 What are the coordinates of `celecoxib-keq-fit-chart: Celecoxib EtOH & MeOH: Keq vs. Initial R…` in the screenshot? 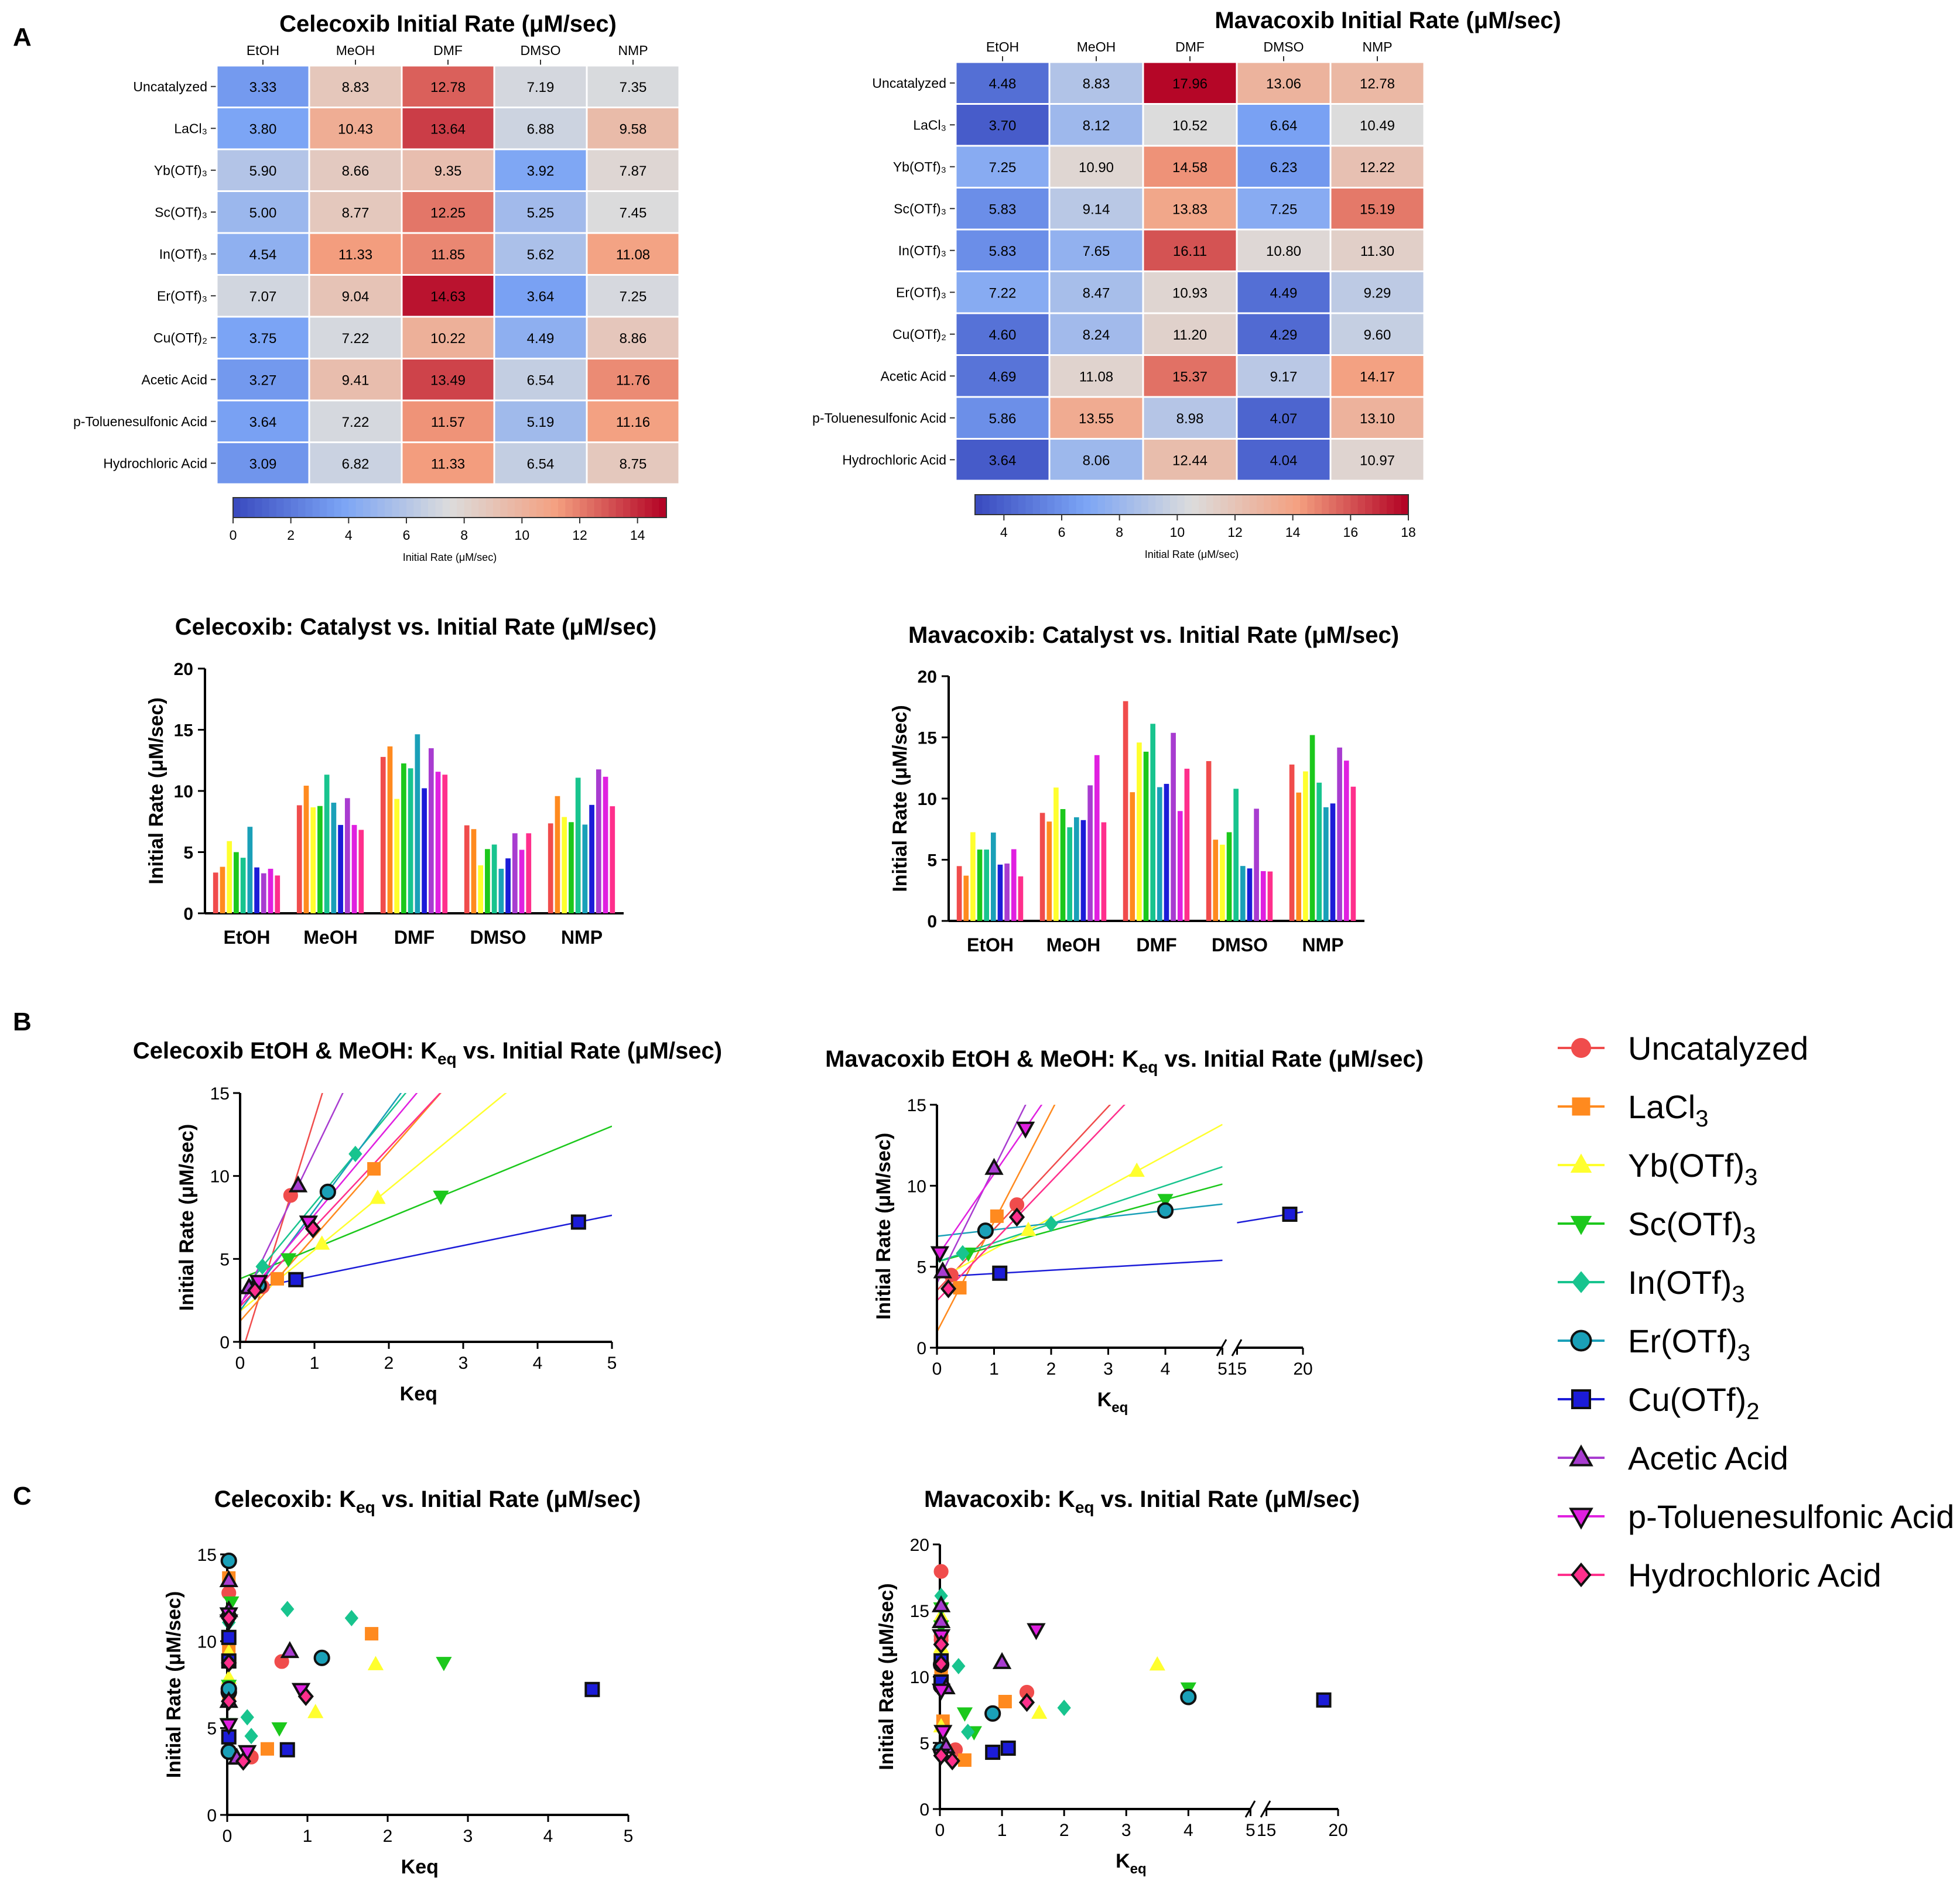 It's located at (428, 1221).